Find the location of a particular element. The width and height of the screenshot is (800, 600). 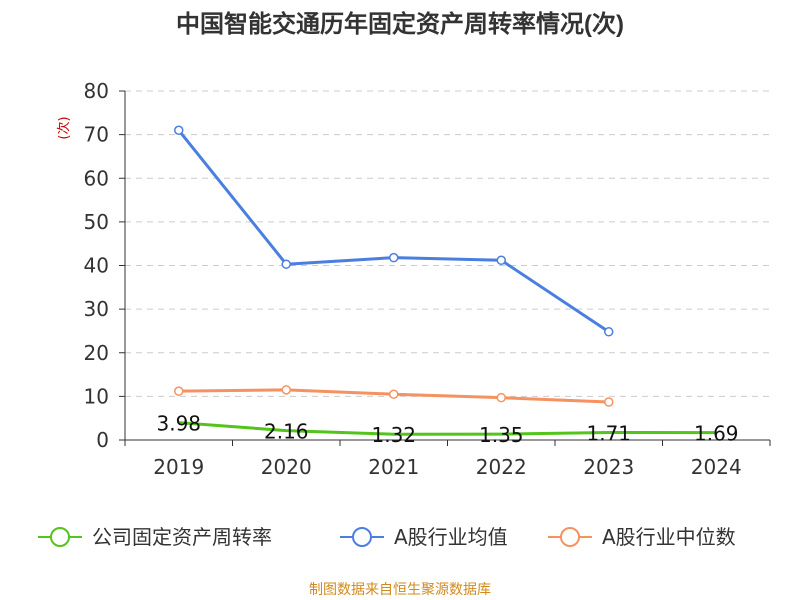

x-axis: 2019 2020 2021 2022 2023 2024 is located at coordinates (447, 459).